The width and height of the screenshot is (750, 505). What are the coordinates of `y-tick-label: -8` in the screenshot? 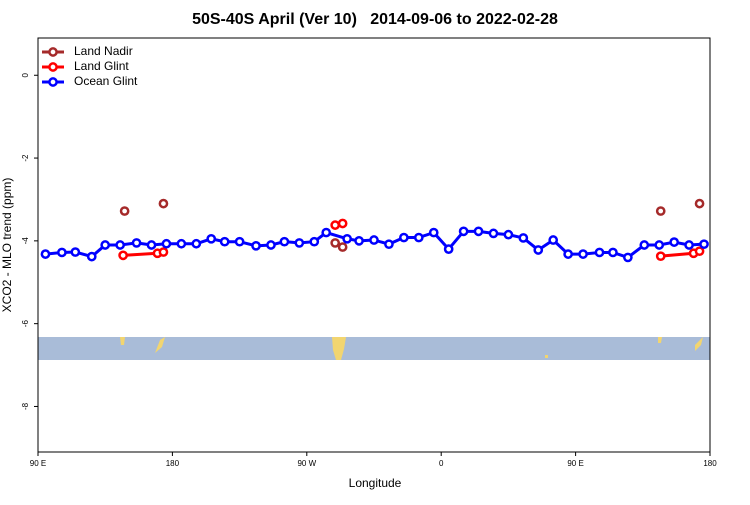 It's located at (25, 406).